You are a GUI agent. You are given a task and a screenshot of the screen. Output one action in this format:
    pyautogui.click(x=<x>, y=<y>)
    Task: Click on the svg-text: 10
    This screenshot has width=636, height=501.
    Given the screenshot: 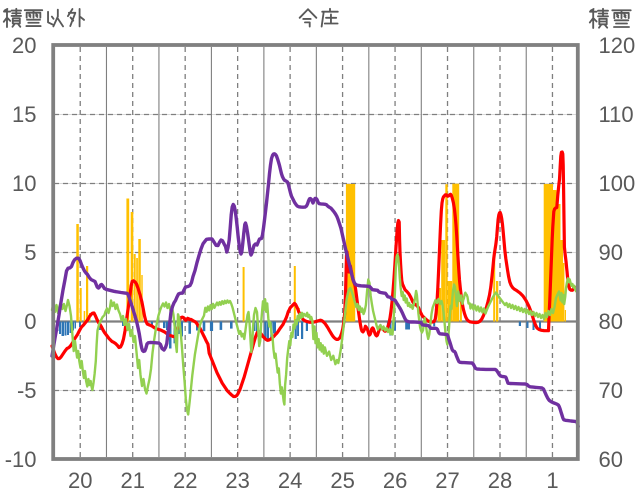 What is the action you would take?
    pyautogui.click(x=24, y=183)
    